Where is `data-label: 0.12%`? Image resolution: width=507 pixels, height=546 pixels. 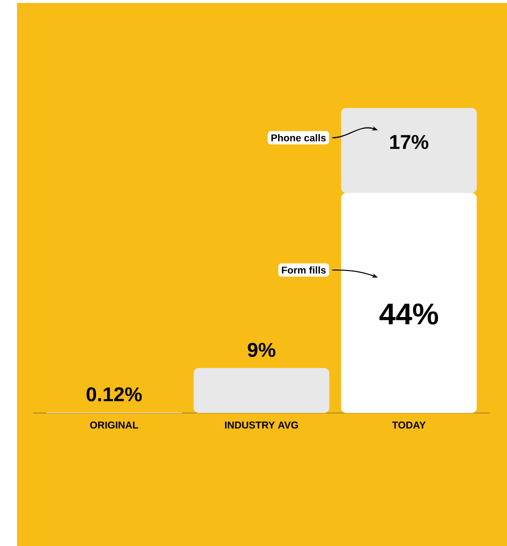
data-label: 0.12% is located at coordinates (114, 394).